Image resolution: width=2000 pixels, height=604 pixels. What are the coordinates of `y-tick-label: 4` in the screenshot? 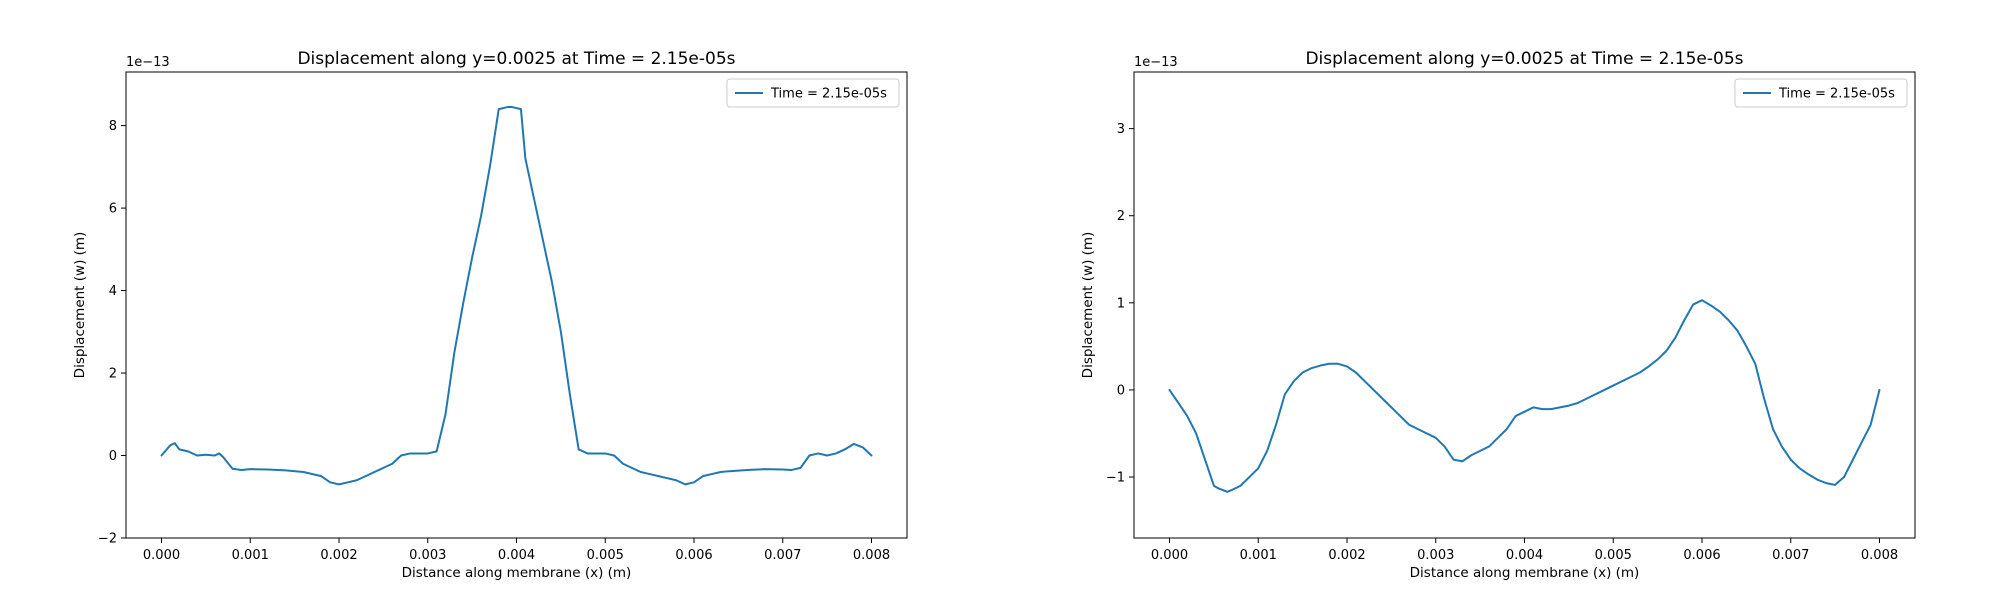 It's located at (113, 291).